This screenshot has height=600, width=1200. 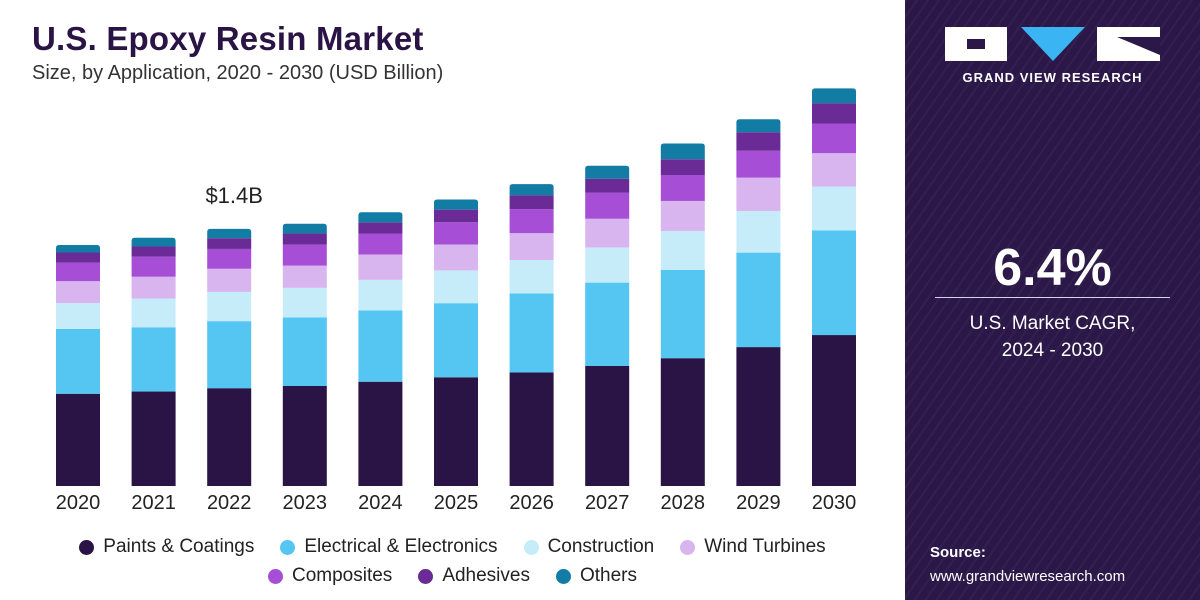 I want to click on source-label: Source:, so click(x=958, y=552).